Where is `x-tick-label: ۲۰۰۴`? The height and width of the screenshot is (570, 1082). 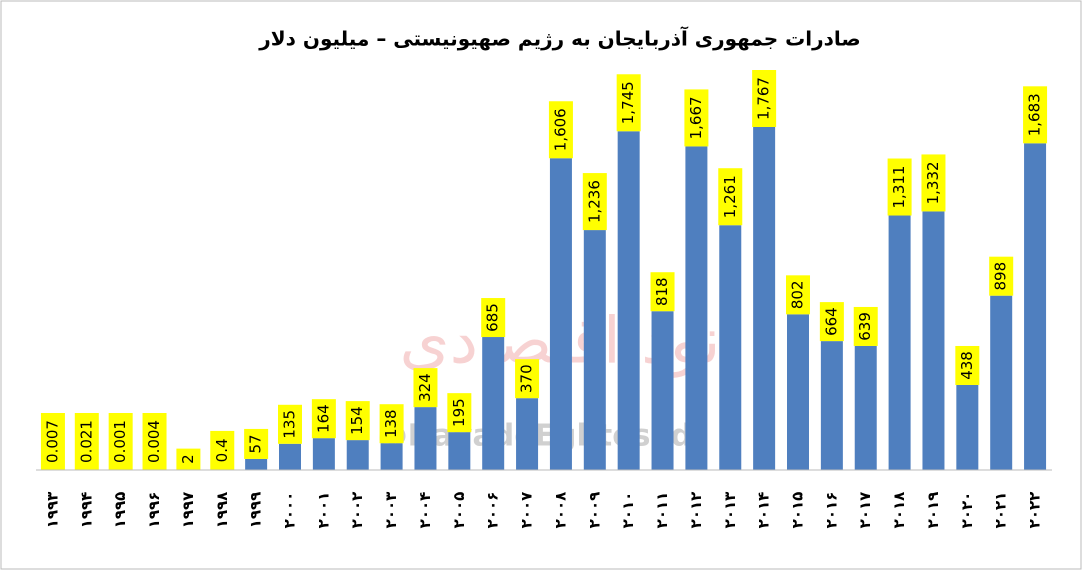 x-tick-label: ۲۰۰۴ is located at coordinates (425, 510).